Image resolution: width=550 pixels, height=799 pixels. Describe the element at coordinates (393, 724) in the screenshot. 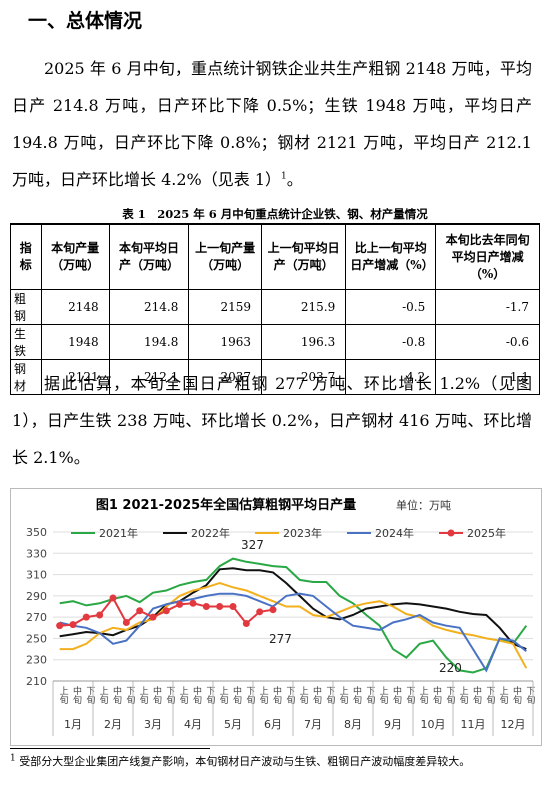

I see `x-group-label: 9月` at that location.